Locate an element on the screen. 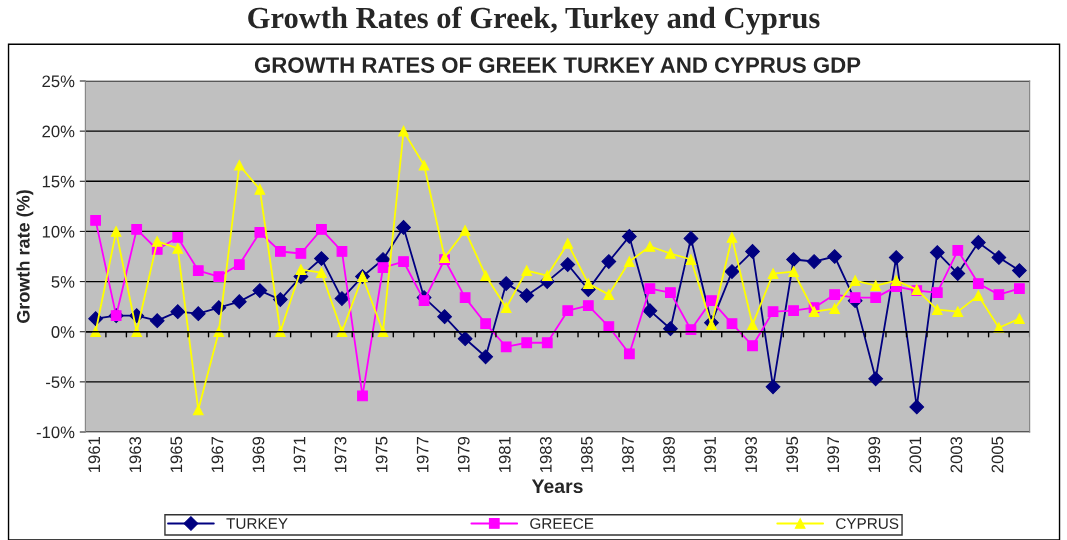 This screenshot has width=1067, height=540. y-axis-title: Growth rate (%) is located at coordinates (25, 256).